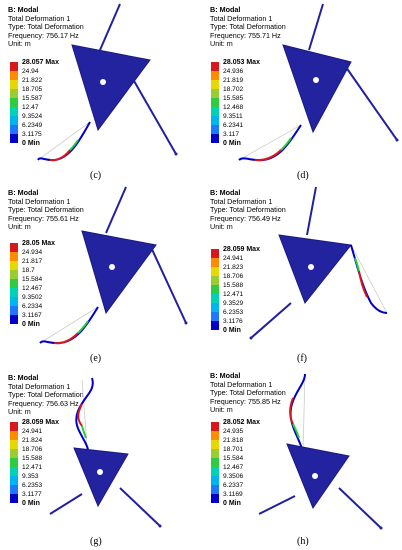 Image resolution: width=402 pixels, height=550 pixels. What do you see at coordinates (32, 279) in the screenshot?
I see `legend-label: 15.584` at bounding box center [32, 279].